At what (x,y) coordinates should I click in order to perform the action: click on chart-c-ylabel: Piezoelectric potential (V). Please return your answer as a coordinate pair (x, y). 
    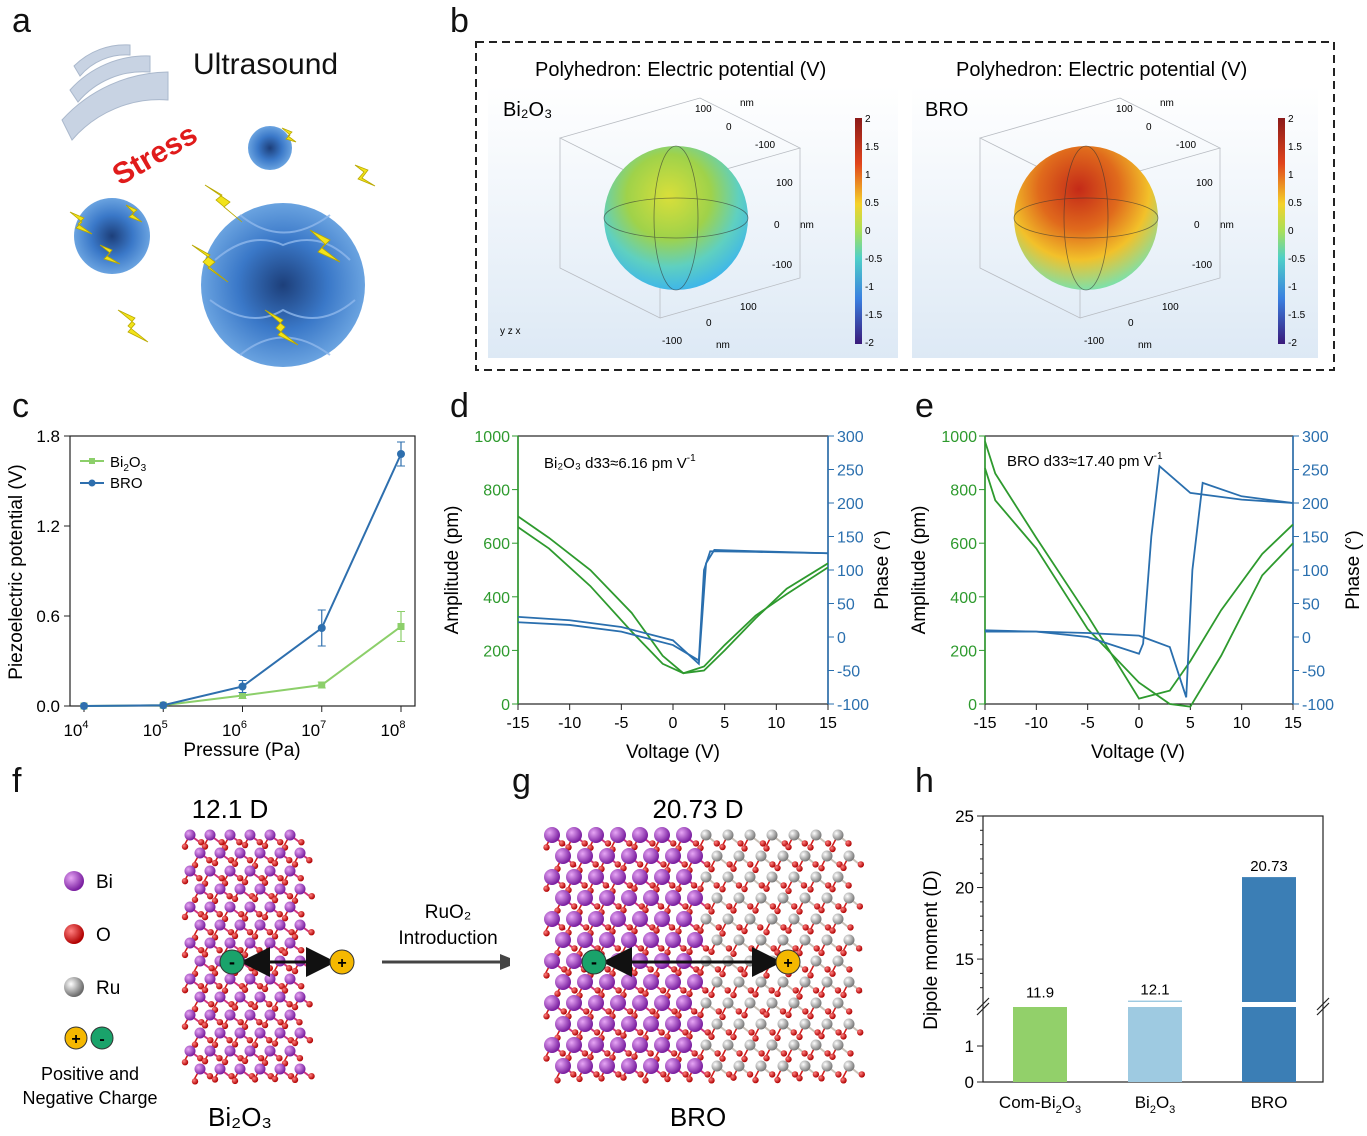
    Looking at the image, I should click on (16, 571).